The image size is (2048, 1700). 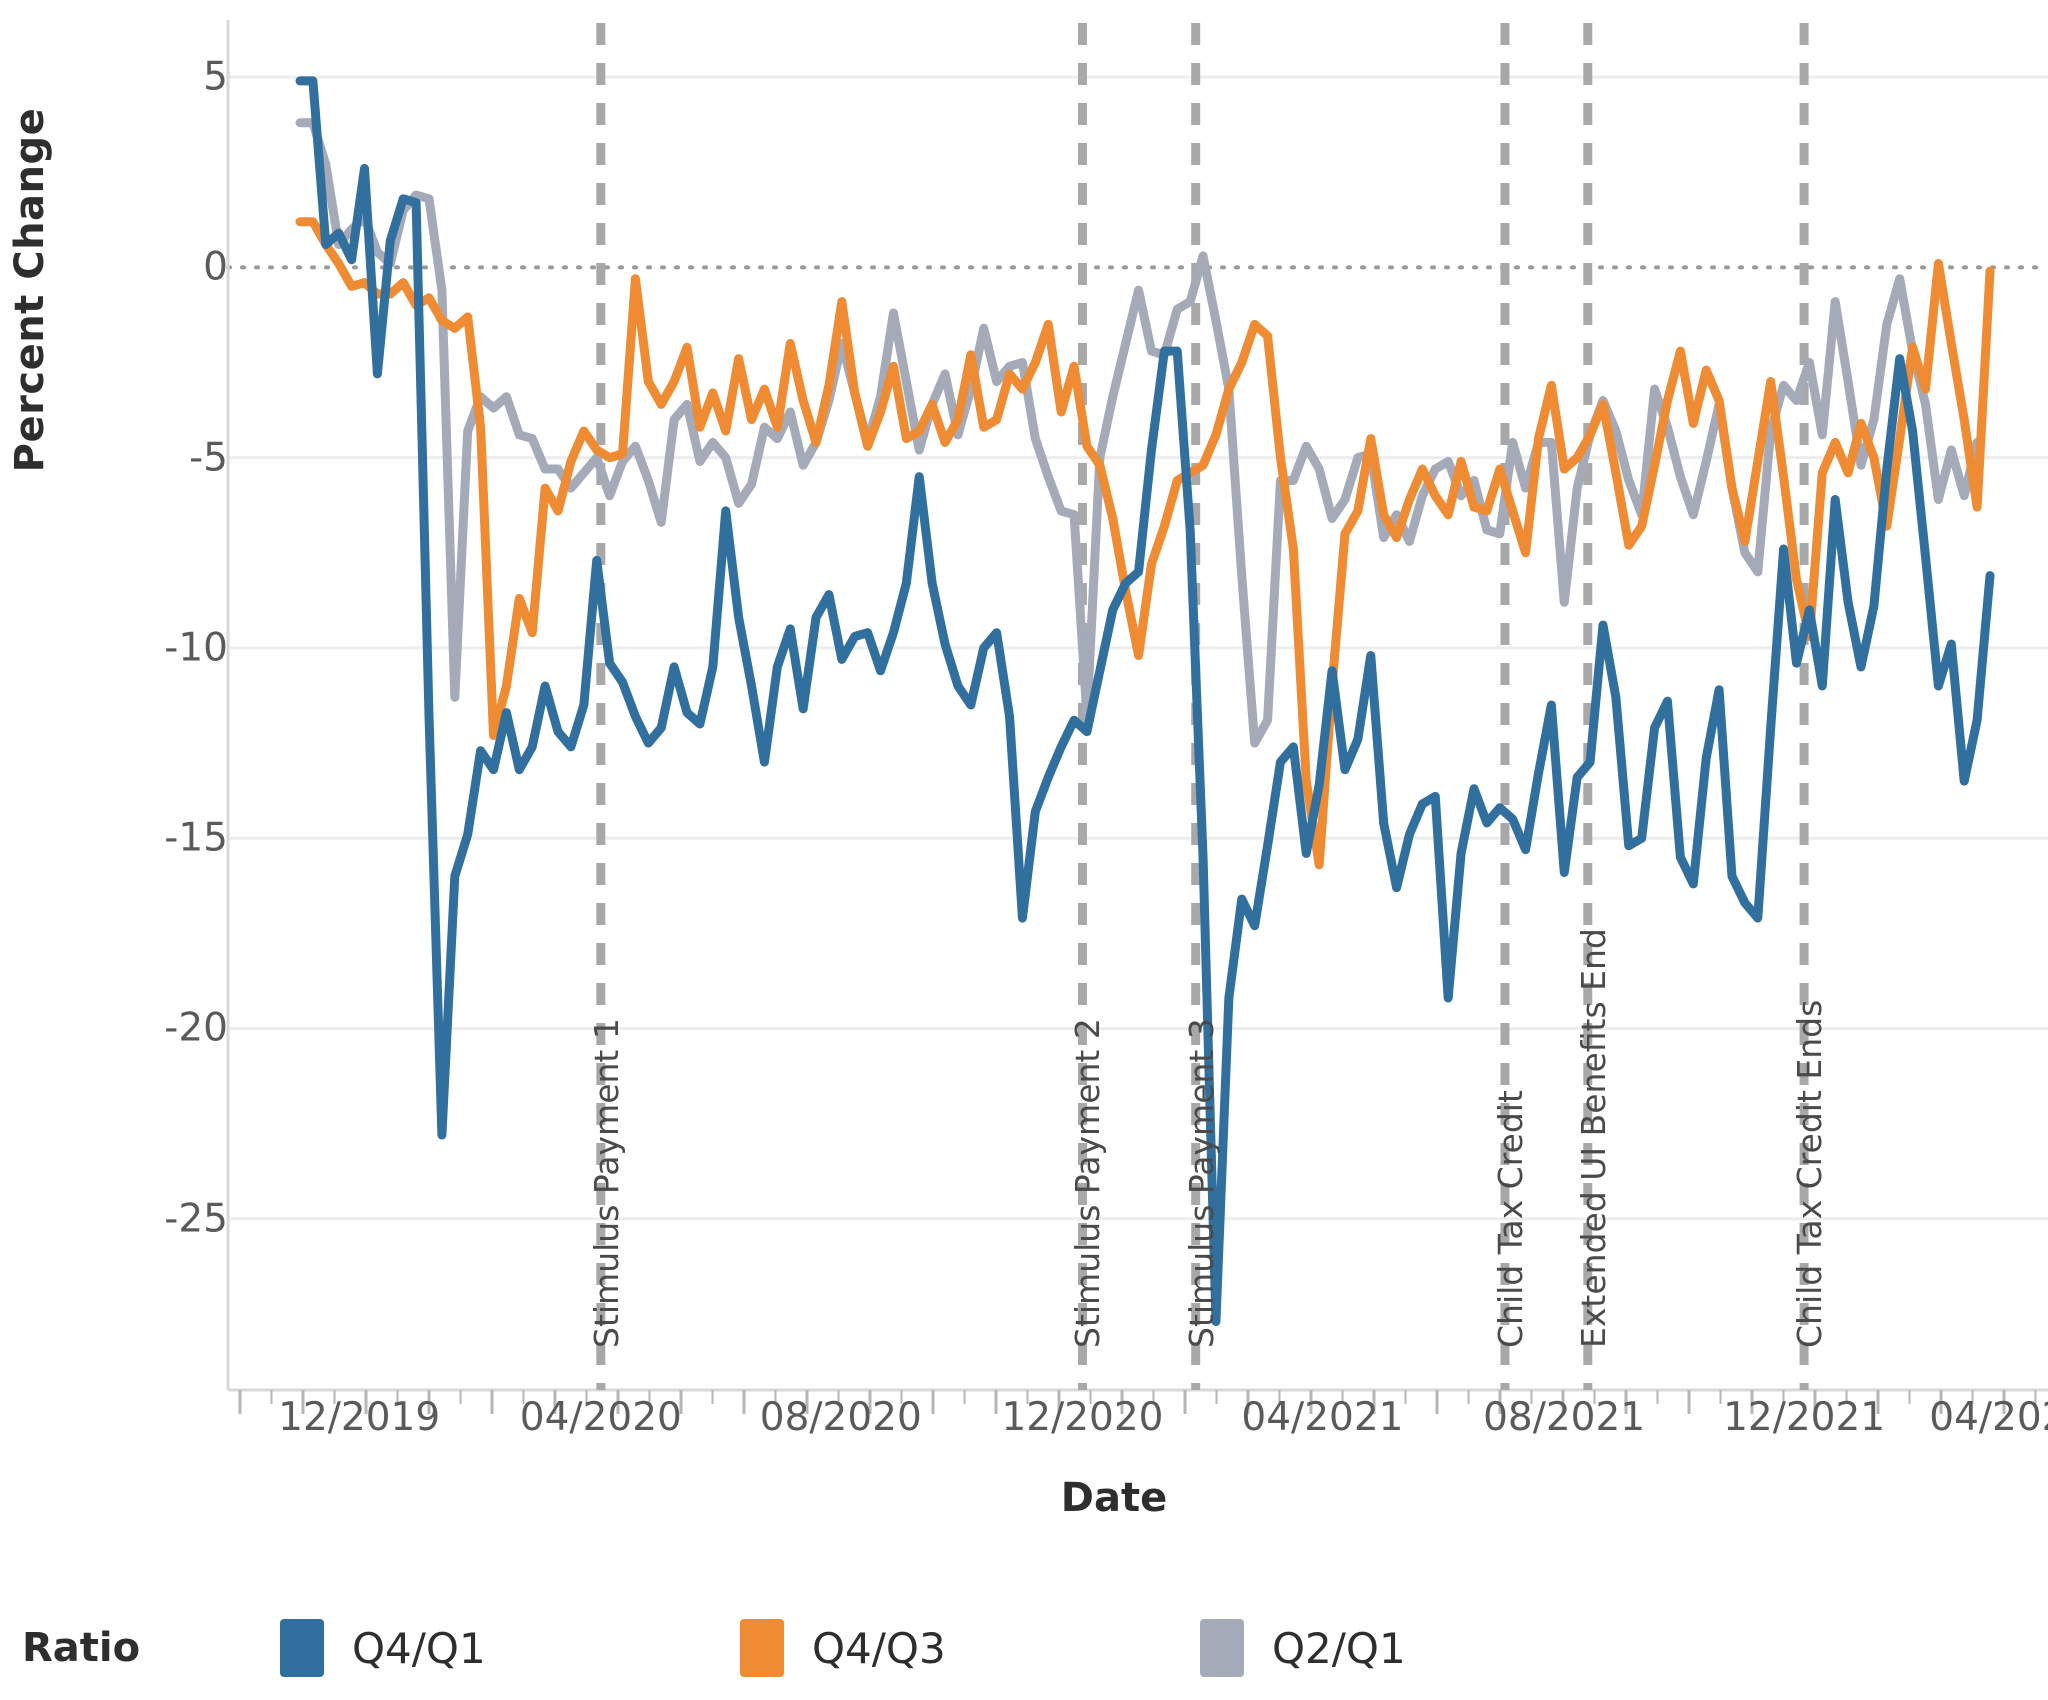 I want to click on x-tick-label: 12/2021, so click(x=1804, y=1417).